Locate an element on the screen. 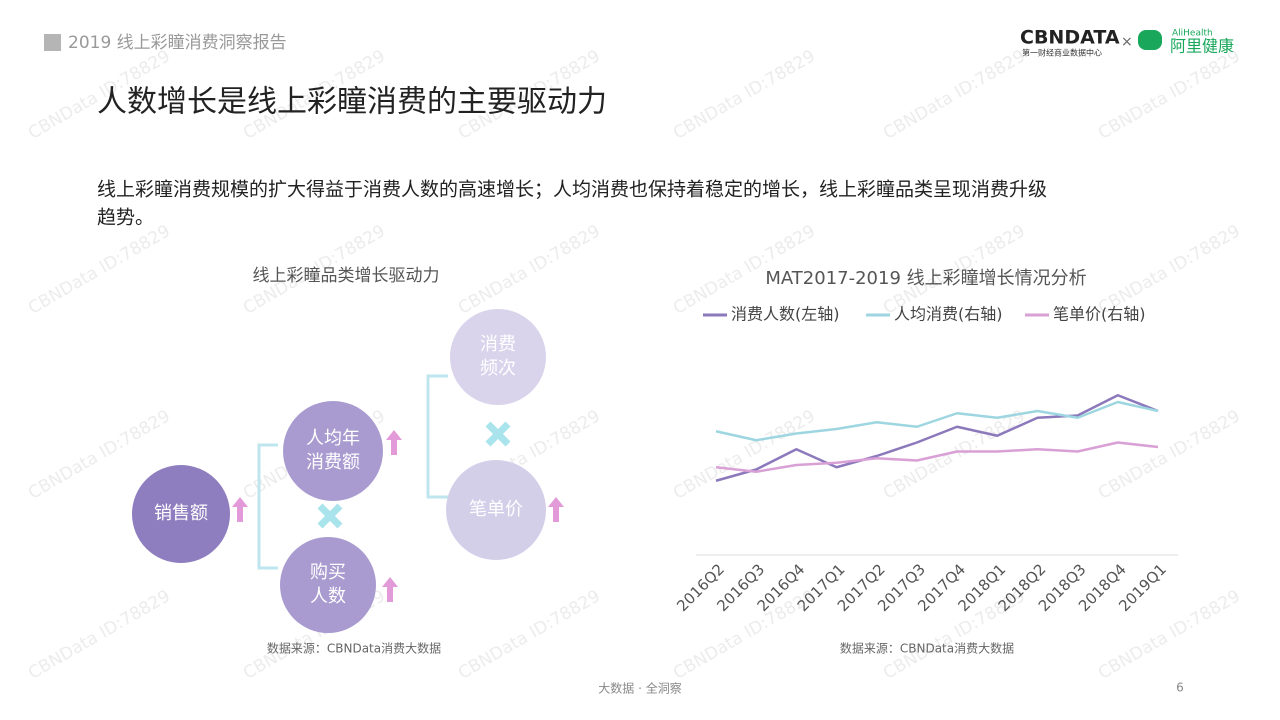 The height and width of the screenshot is (720, 1280). node-label: 笔单价 is located at coordinates (496, 509).